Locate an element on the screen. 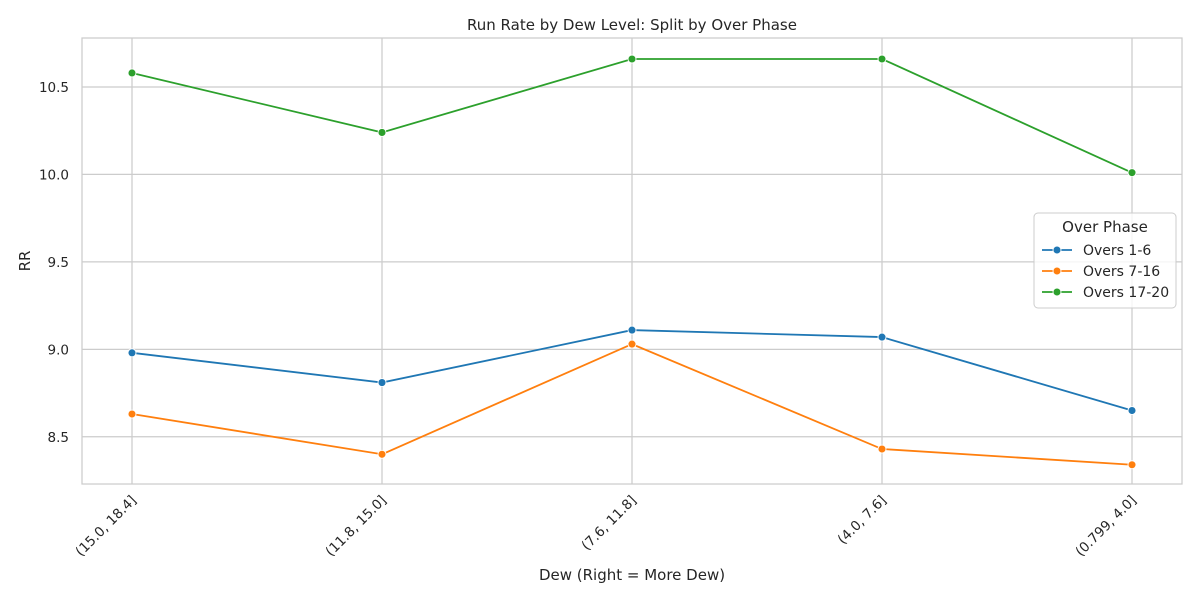 This screenshot has height=600, width=1200. x-tick-label: (7.6, 11.8] is located at coordinates (609, 523).